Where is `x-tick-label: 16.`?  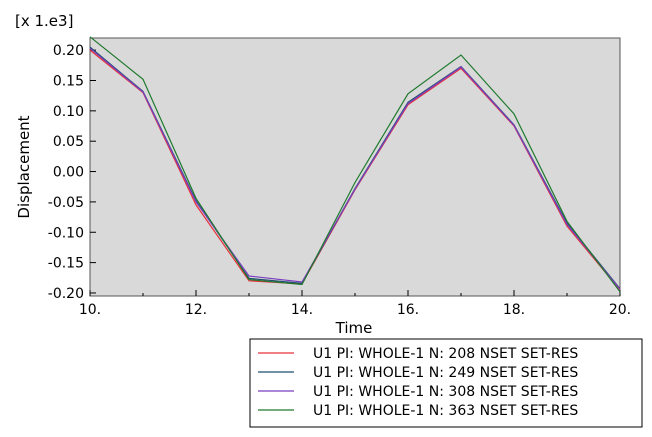
x-tick-label: 16. is located at coordinates (408, 310).